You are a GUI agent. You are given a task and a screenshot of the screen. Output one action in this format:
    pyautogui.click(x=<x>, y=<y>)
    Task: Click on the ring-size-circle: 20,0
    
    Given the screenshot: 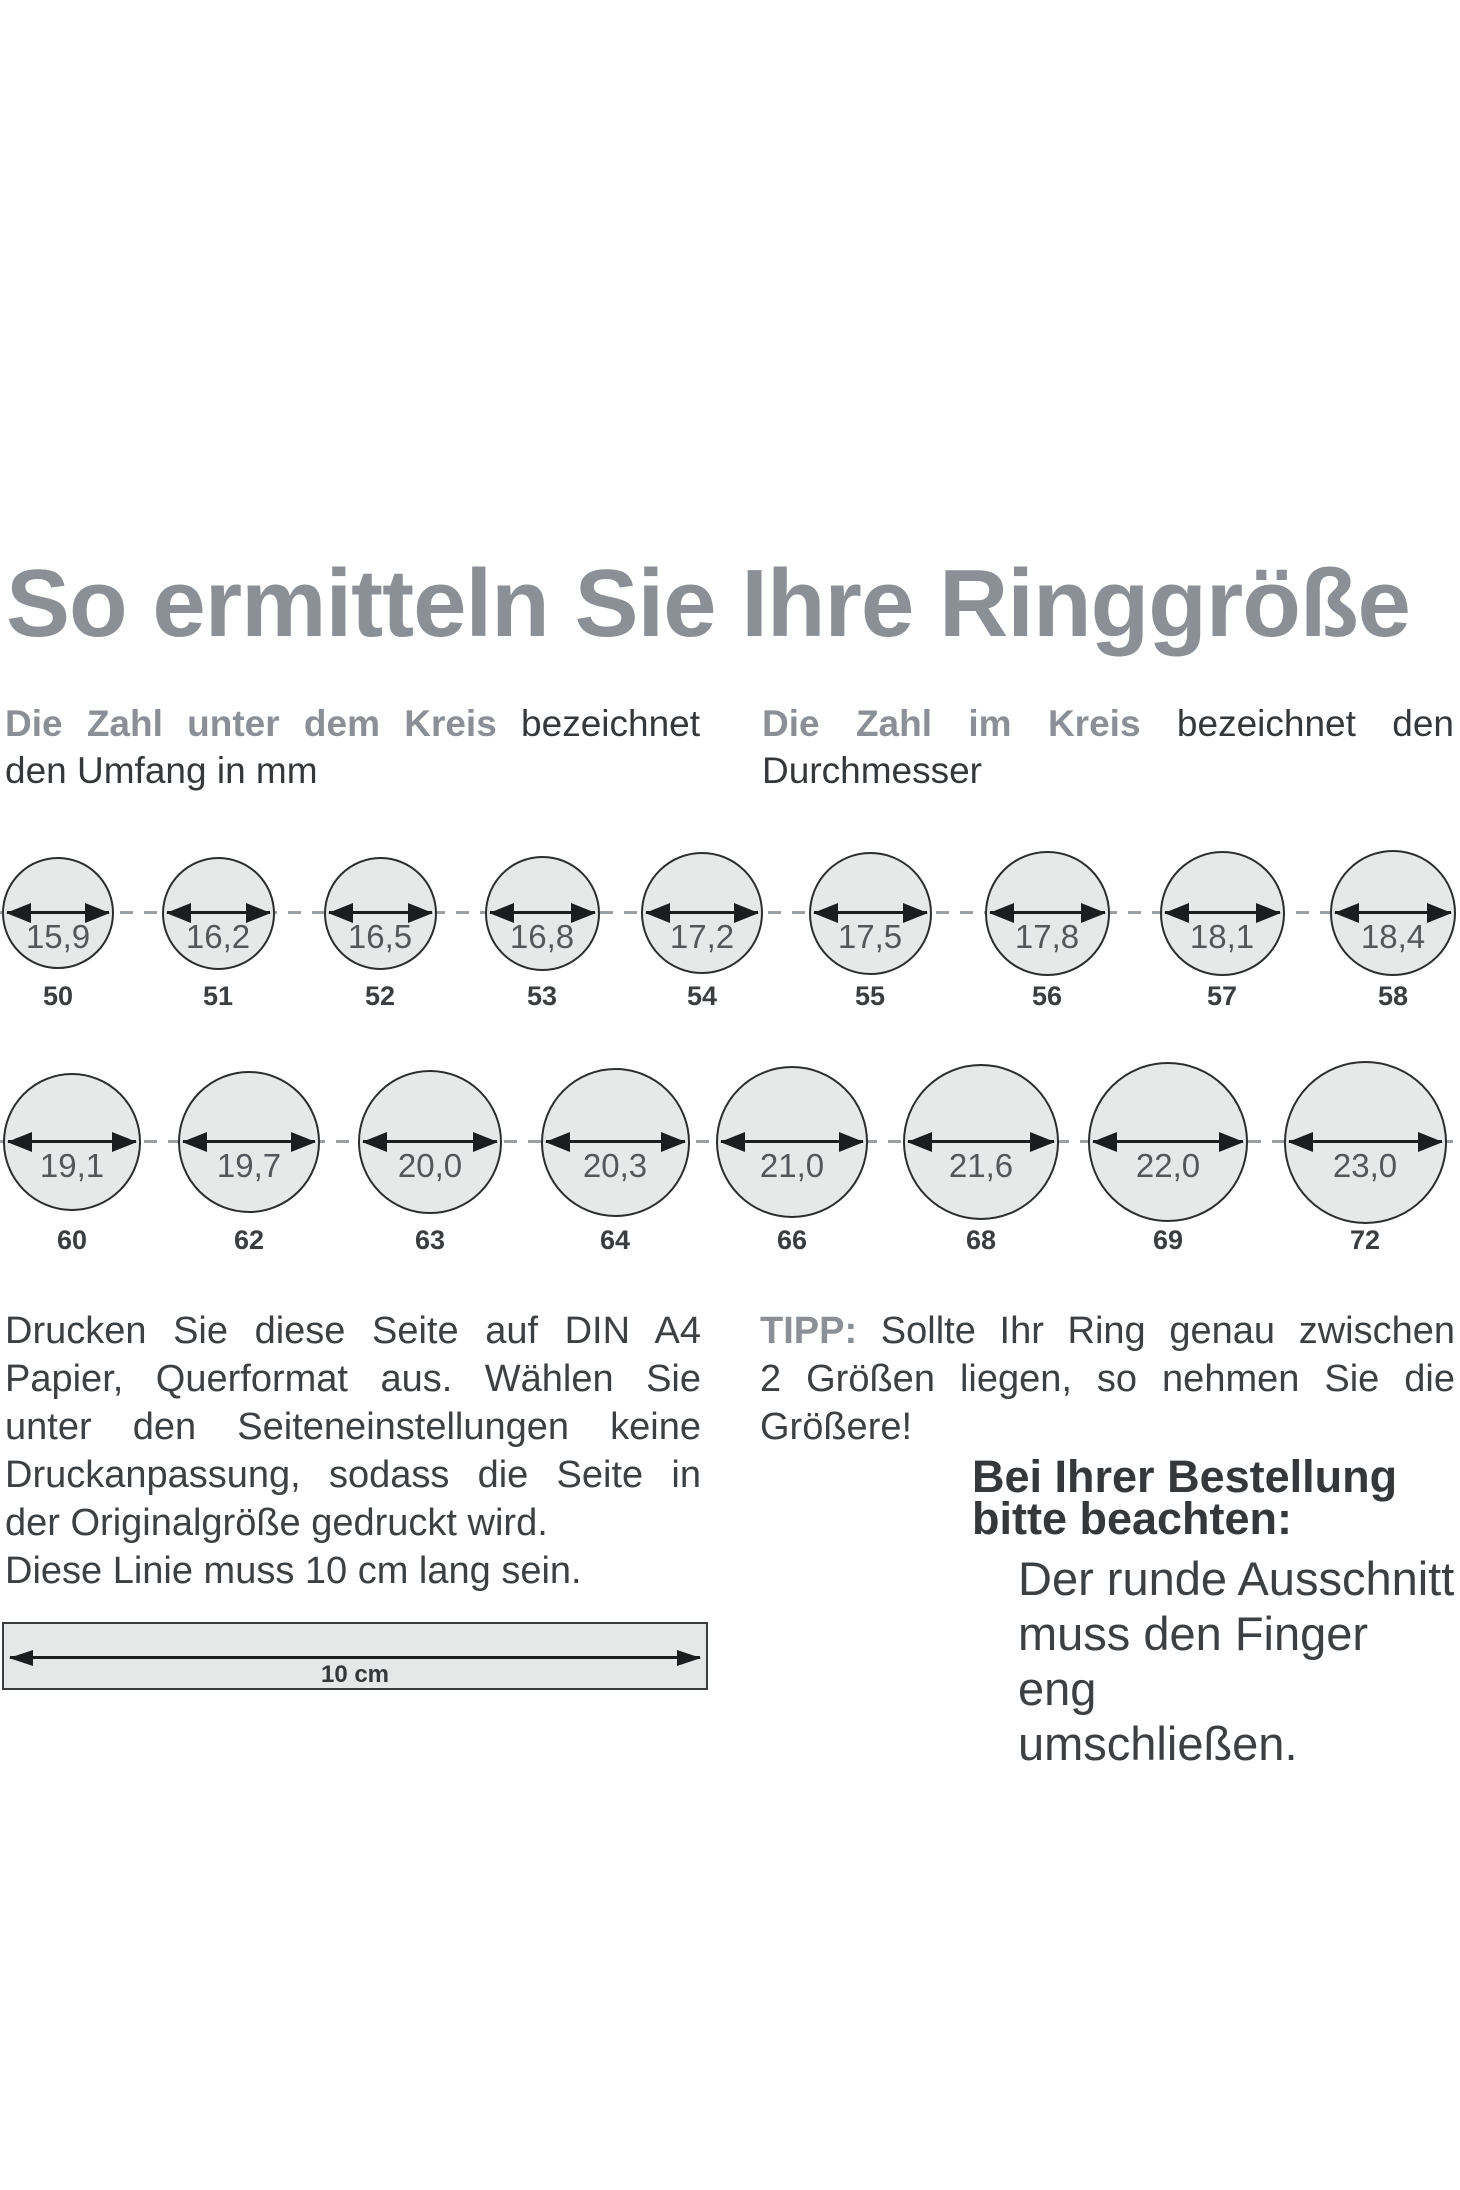 What is the action you would take?
    pyautogui.click(x=430, y=1142)
    